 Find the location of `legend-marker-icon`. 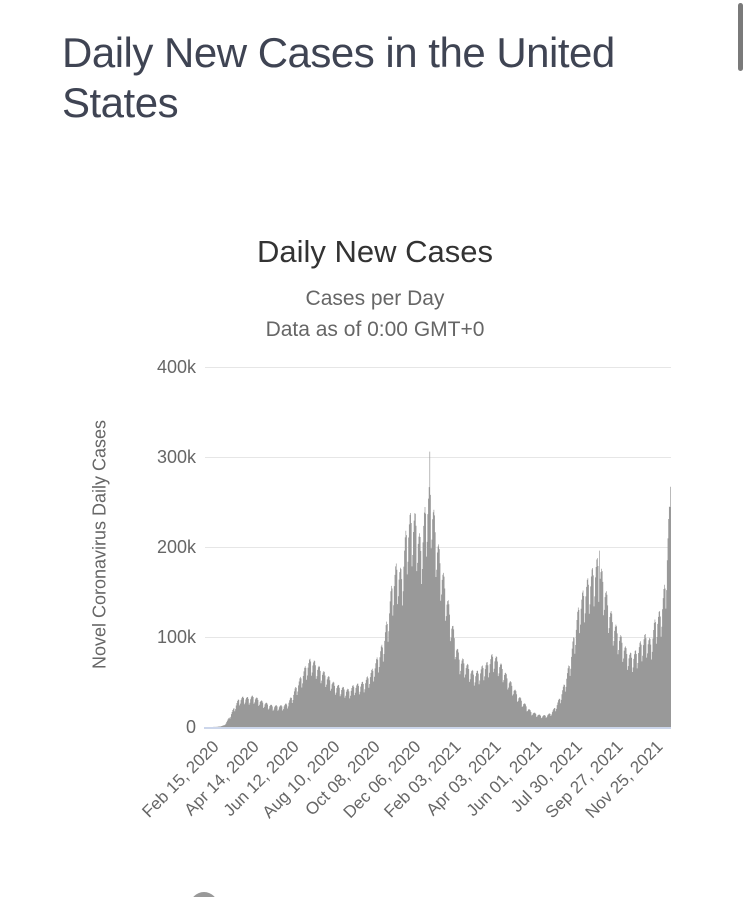

legend-marker-icon is located at coordinates (204, 894).